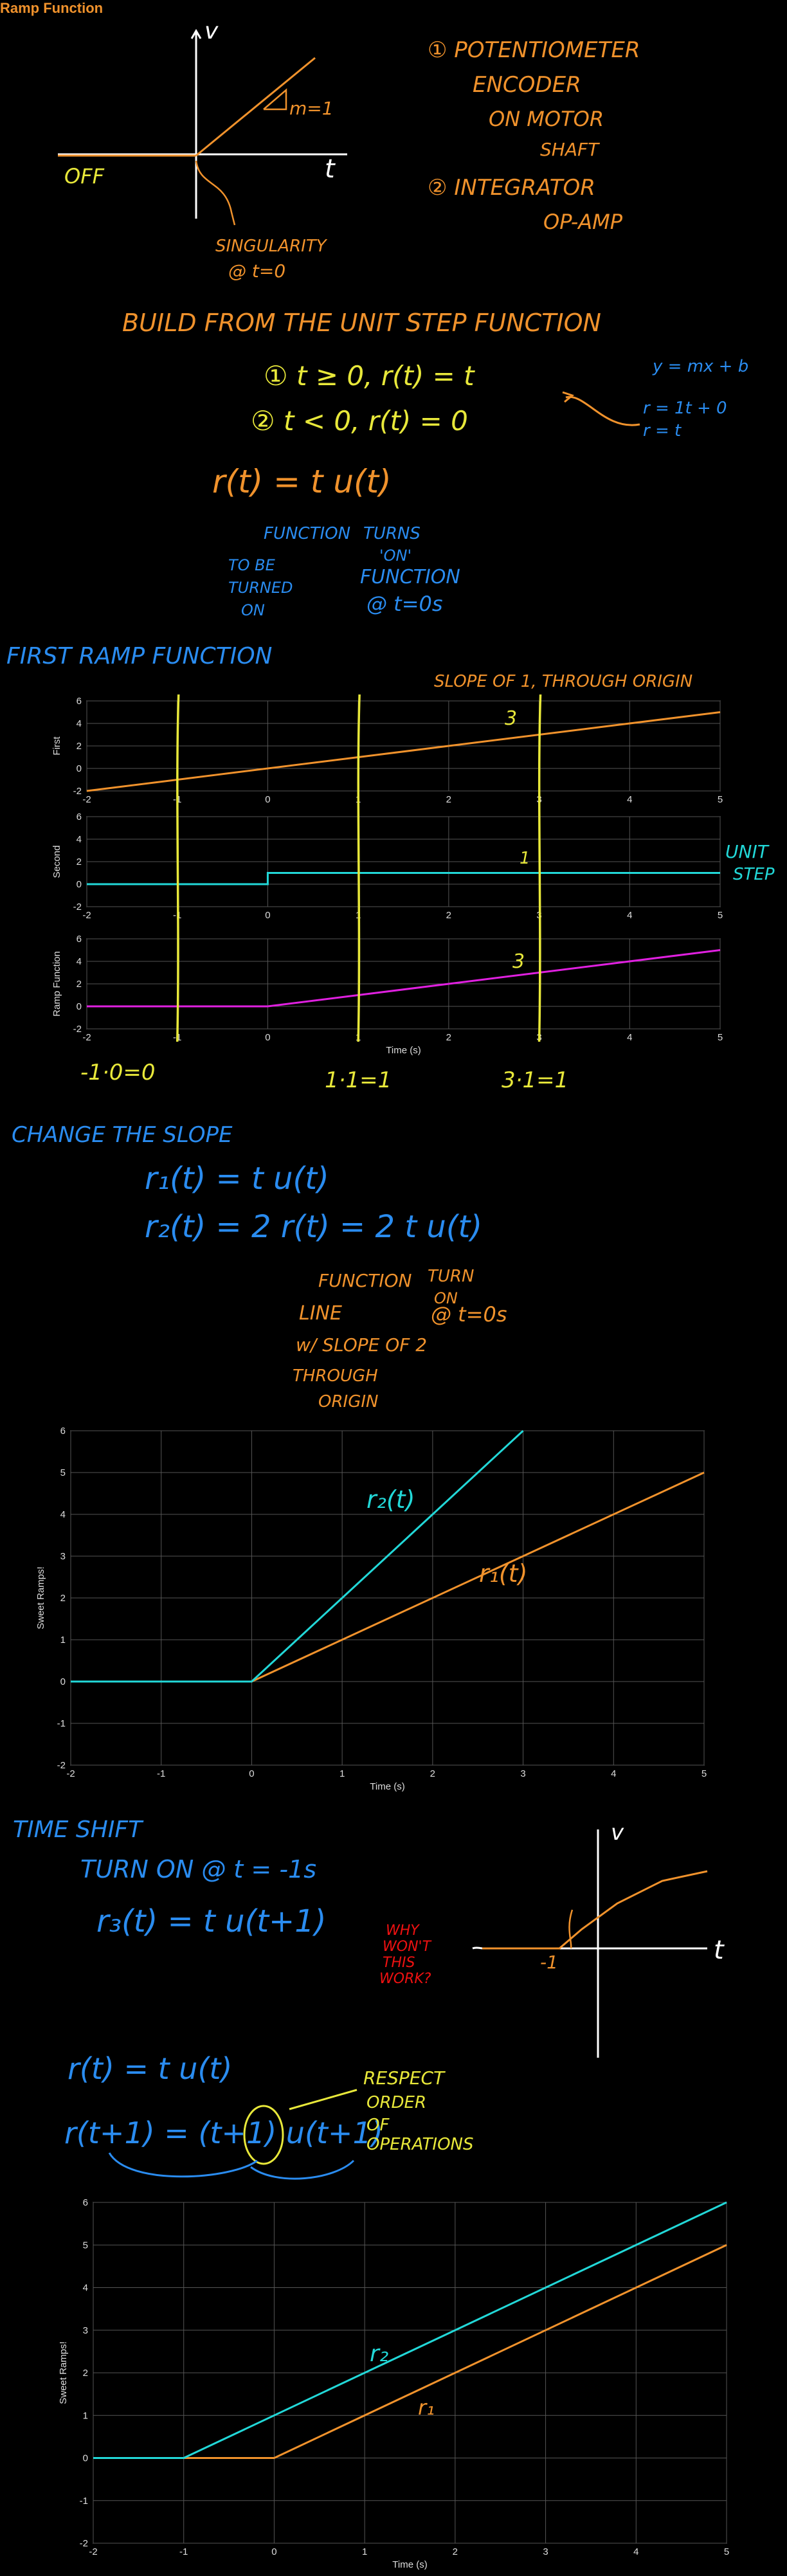  I want to click on shift-r-line: r(t) = t u(t), so click(151, 2068).